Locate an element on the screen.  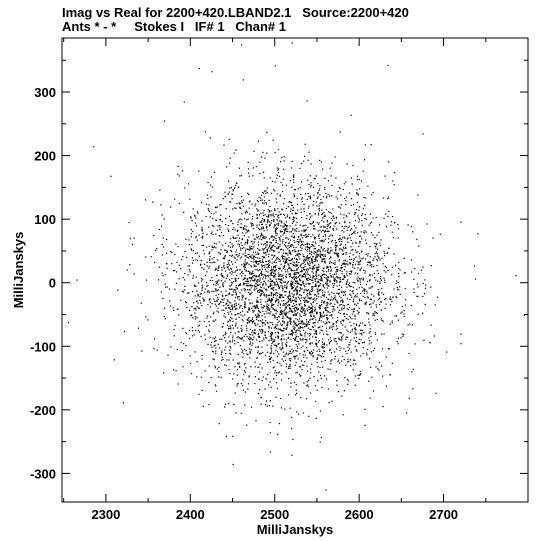
y-tick-label: 300 is located at coordinates (45, 92).